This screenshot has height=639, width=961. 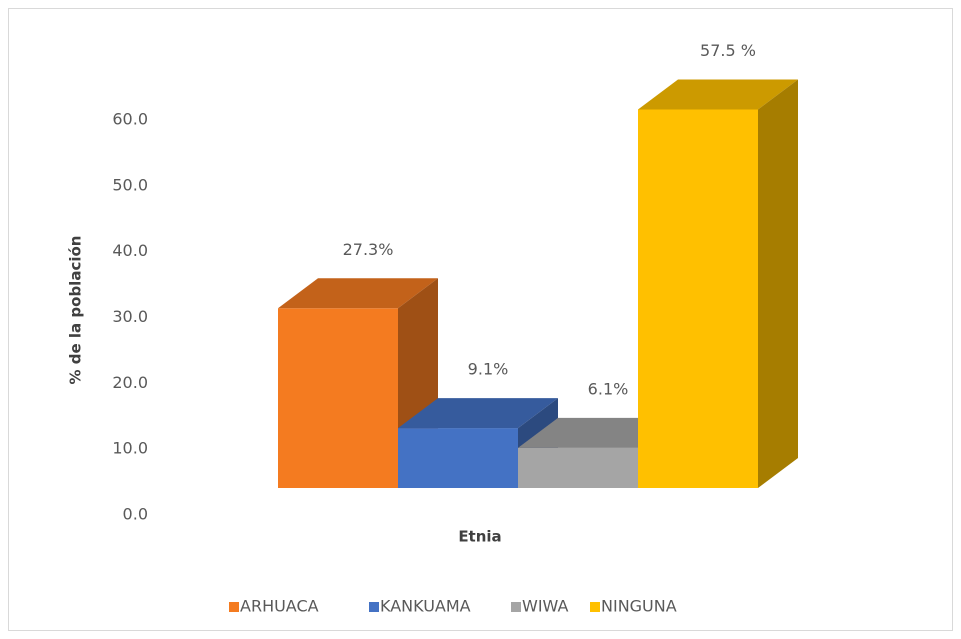 What do you see at coordinates (130, 119) in the screenshot?
I see `y-tick-label: 60.0` at bounding box center [130, 119].